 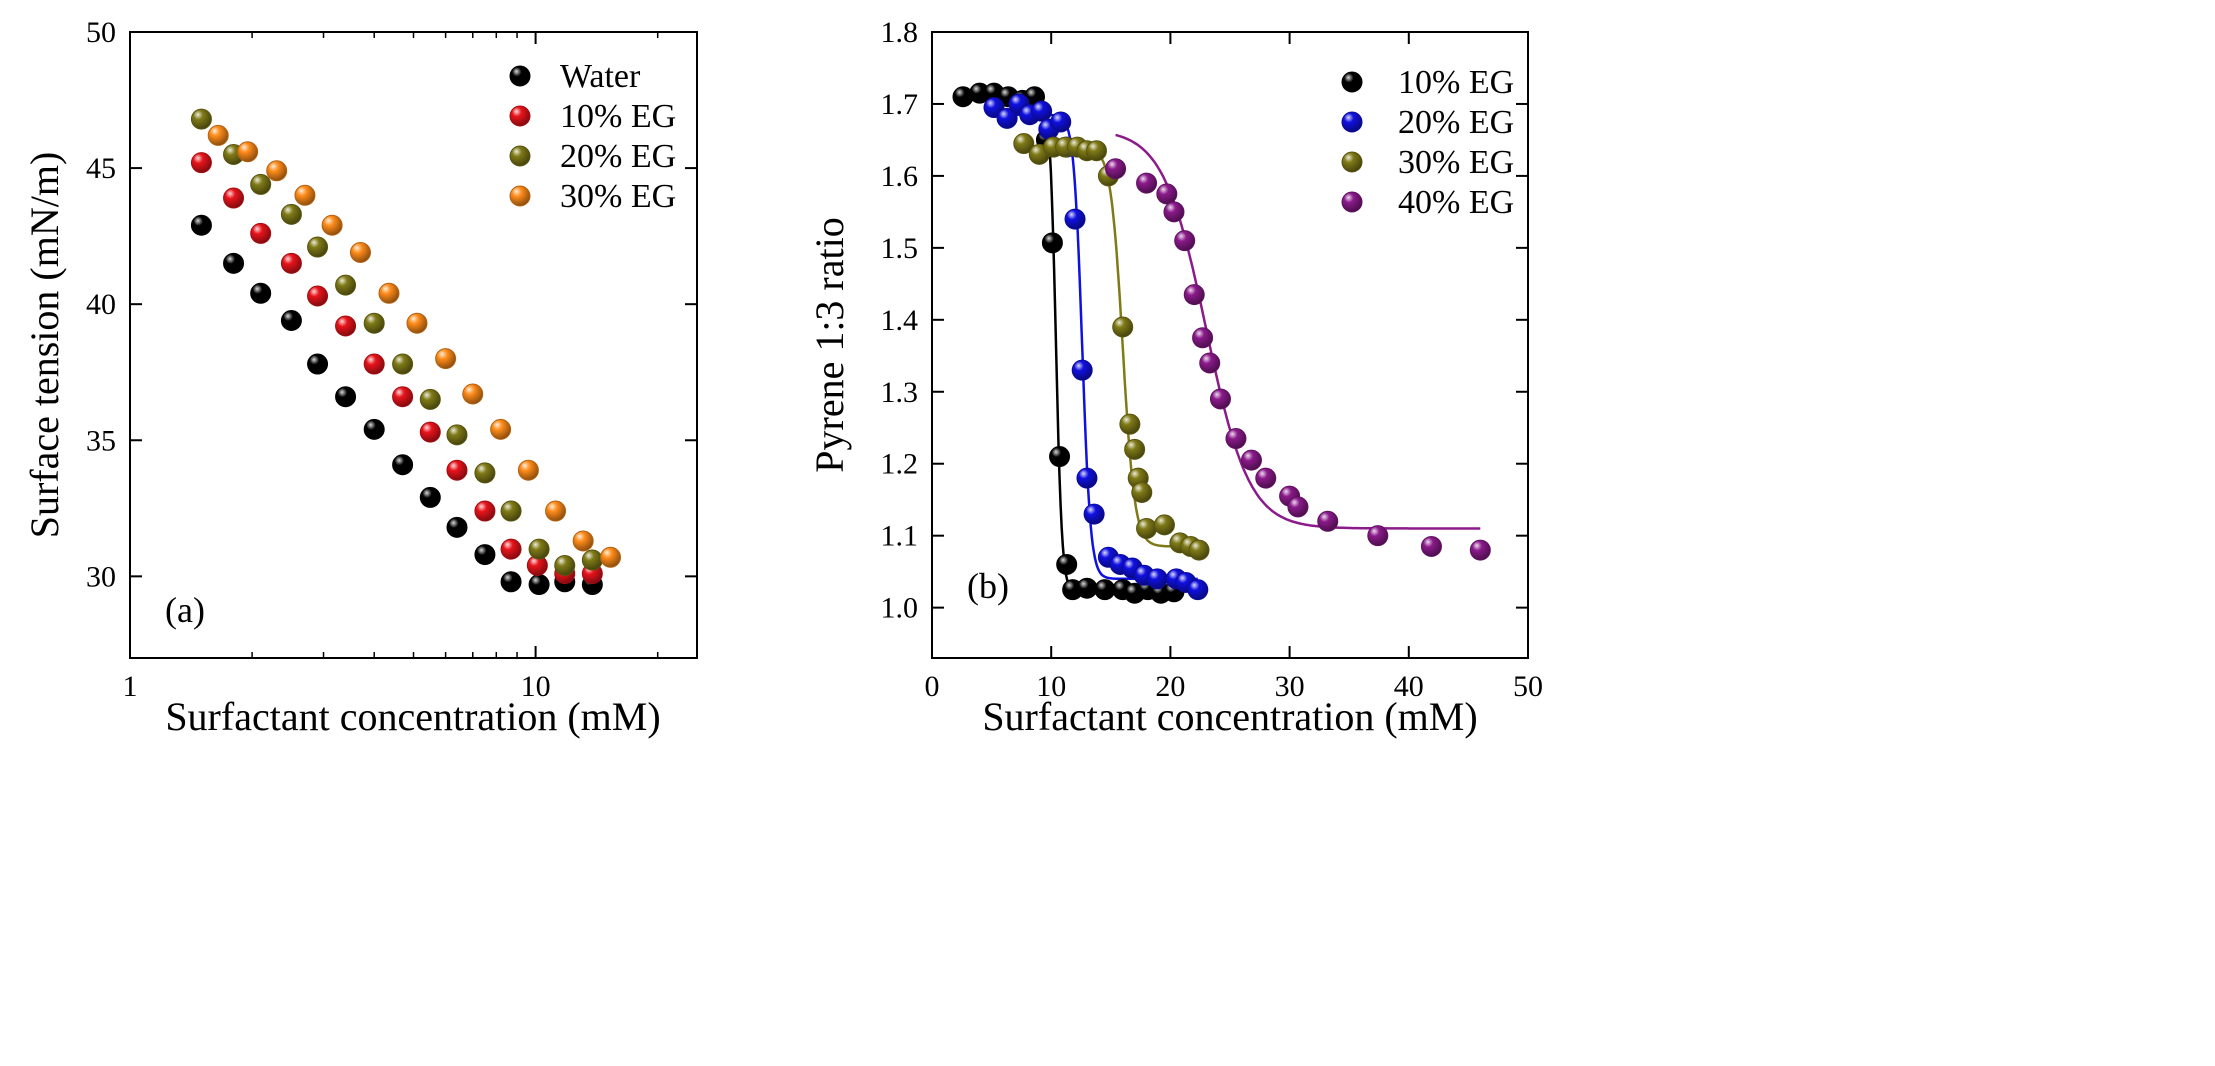 What do you see at coordinates (1170, 686) in the screenshot?
I see `x-tick-label: 20` at bounding box center [1170, 686].